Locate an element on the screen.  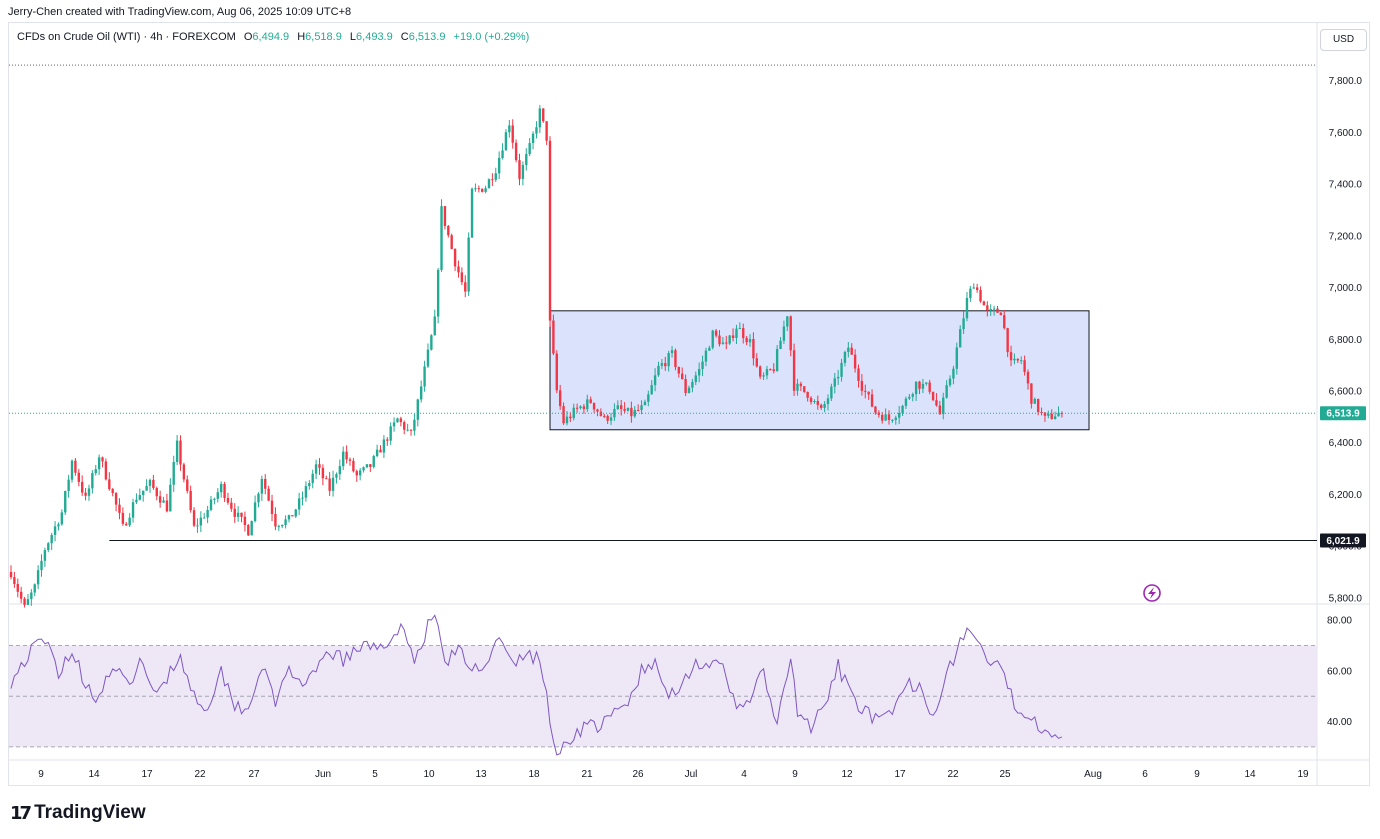
time-tick-label: 27 is located at coordinates (254, 774).